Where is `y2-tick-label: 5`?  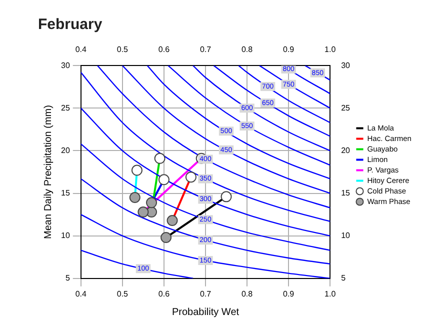
y2-tick-label: 5 is located at coordinates (343, 278).